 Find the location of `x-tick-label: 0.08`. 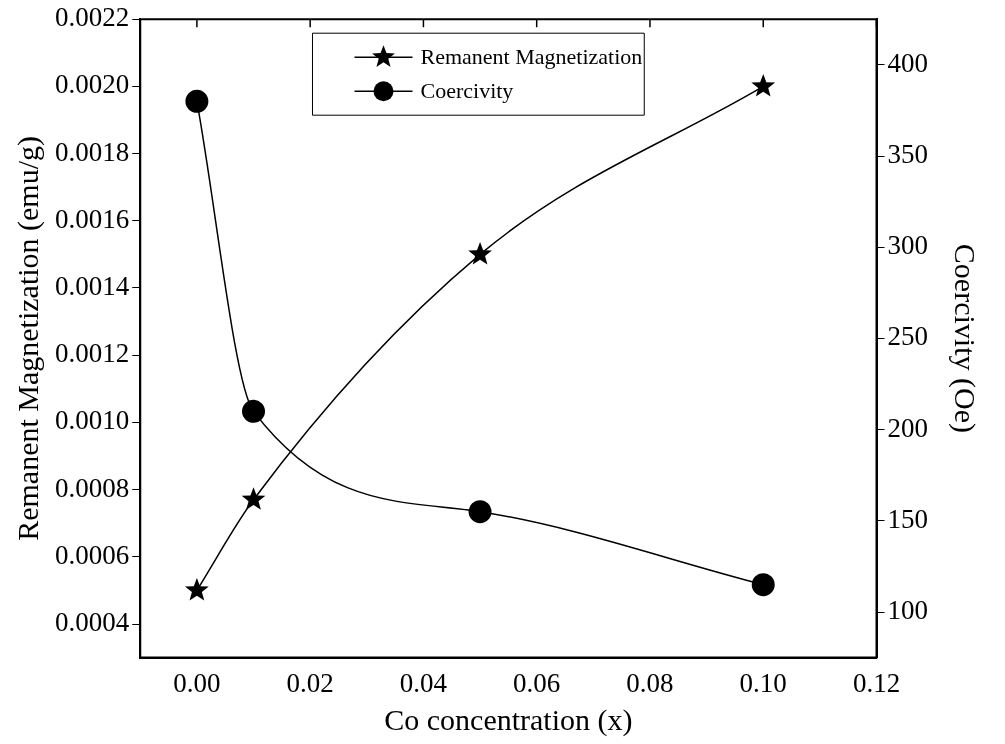

x-tick-label: 0.08 is located at coordinates (650, 682).